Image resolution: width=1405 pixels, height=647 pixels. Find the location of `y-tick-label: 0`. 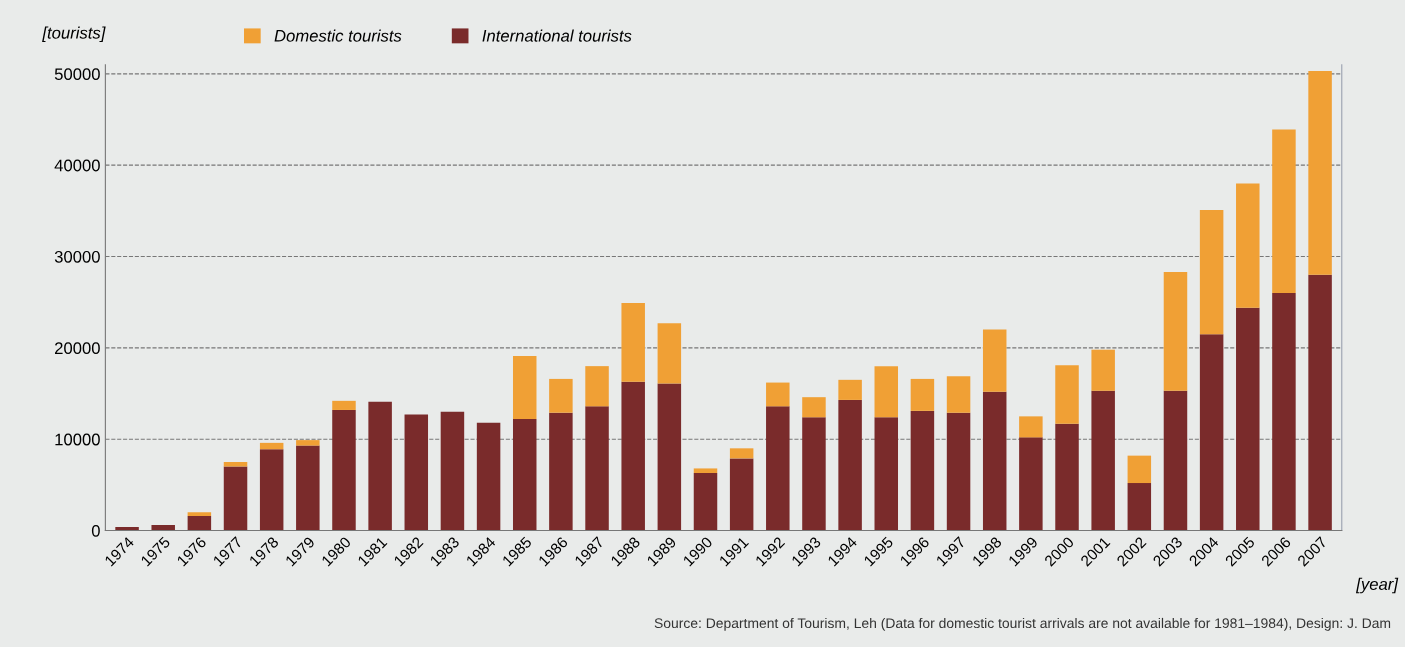

y-tick-label: 0 is located at coordinates (95, 530).